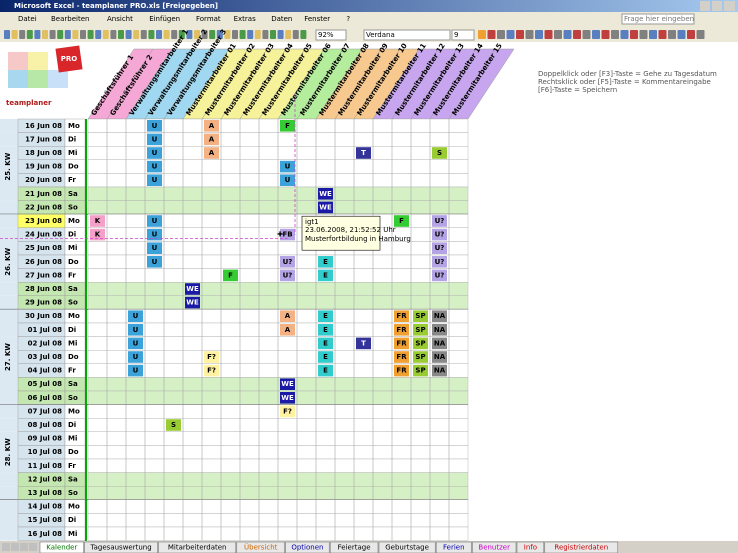 This screenshot has width=738, height=553. Describe the element at coordinates (729, 6) in the screenshot. I see `close-button` at that location.